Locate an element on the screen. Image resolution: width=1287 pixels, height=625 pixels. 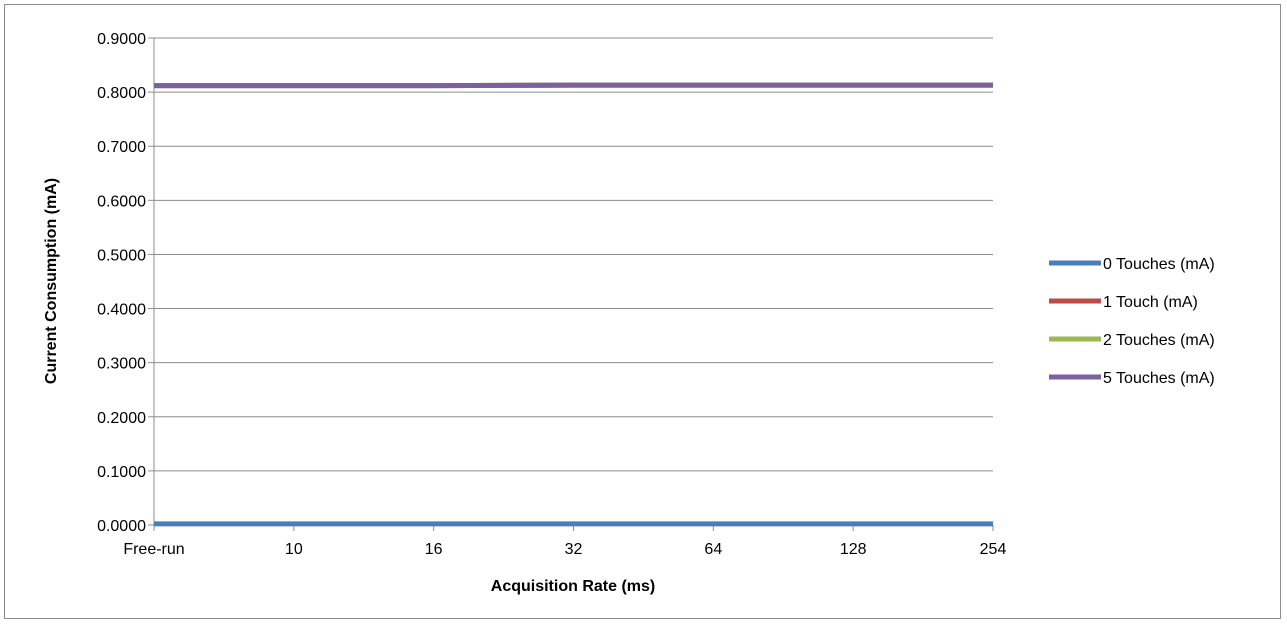
y-tick-label: 0.3000 is located at coordinates (121, 364).